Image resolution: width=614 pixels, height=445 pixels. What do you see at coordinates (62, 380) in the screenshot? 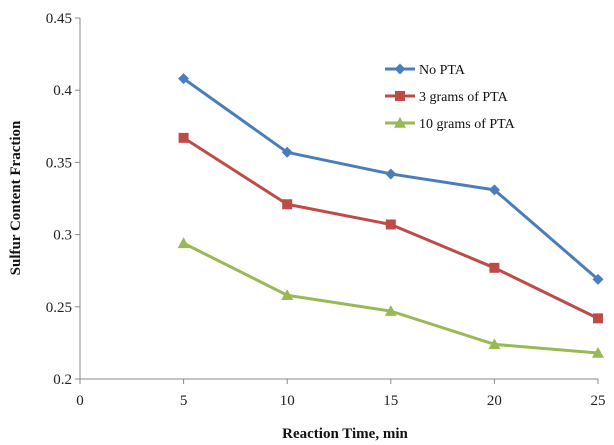
I see `y-tick-label: 0.2` at bounding box center [62, 380].